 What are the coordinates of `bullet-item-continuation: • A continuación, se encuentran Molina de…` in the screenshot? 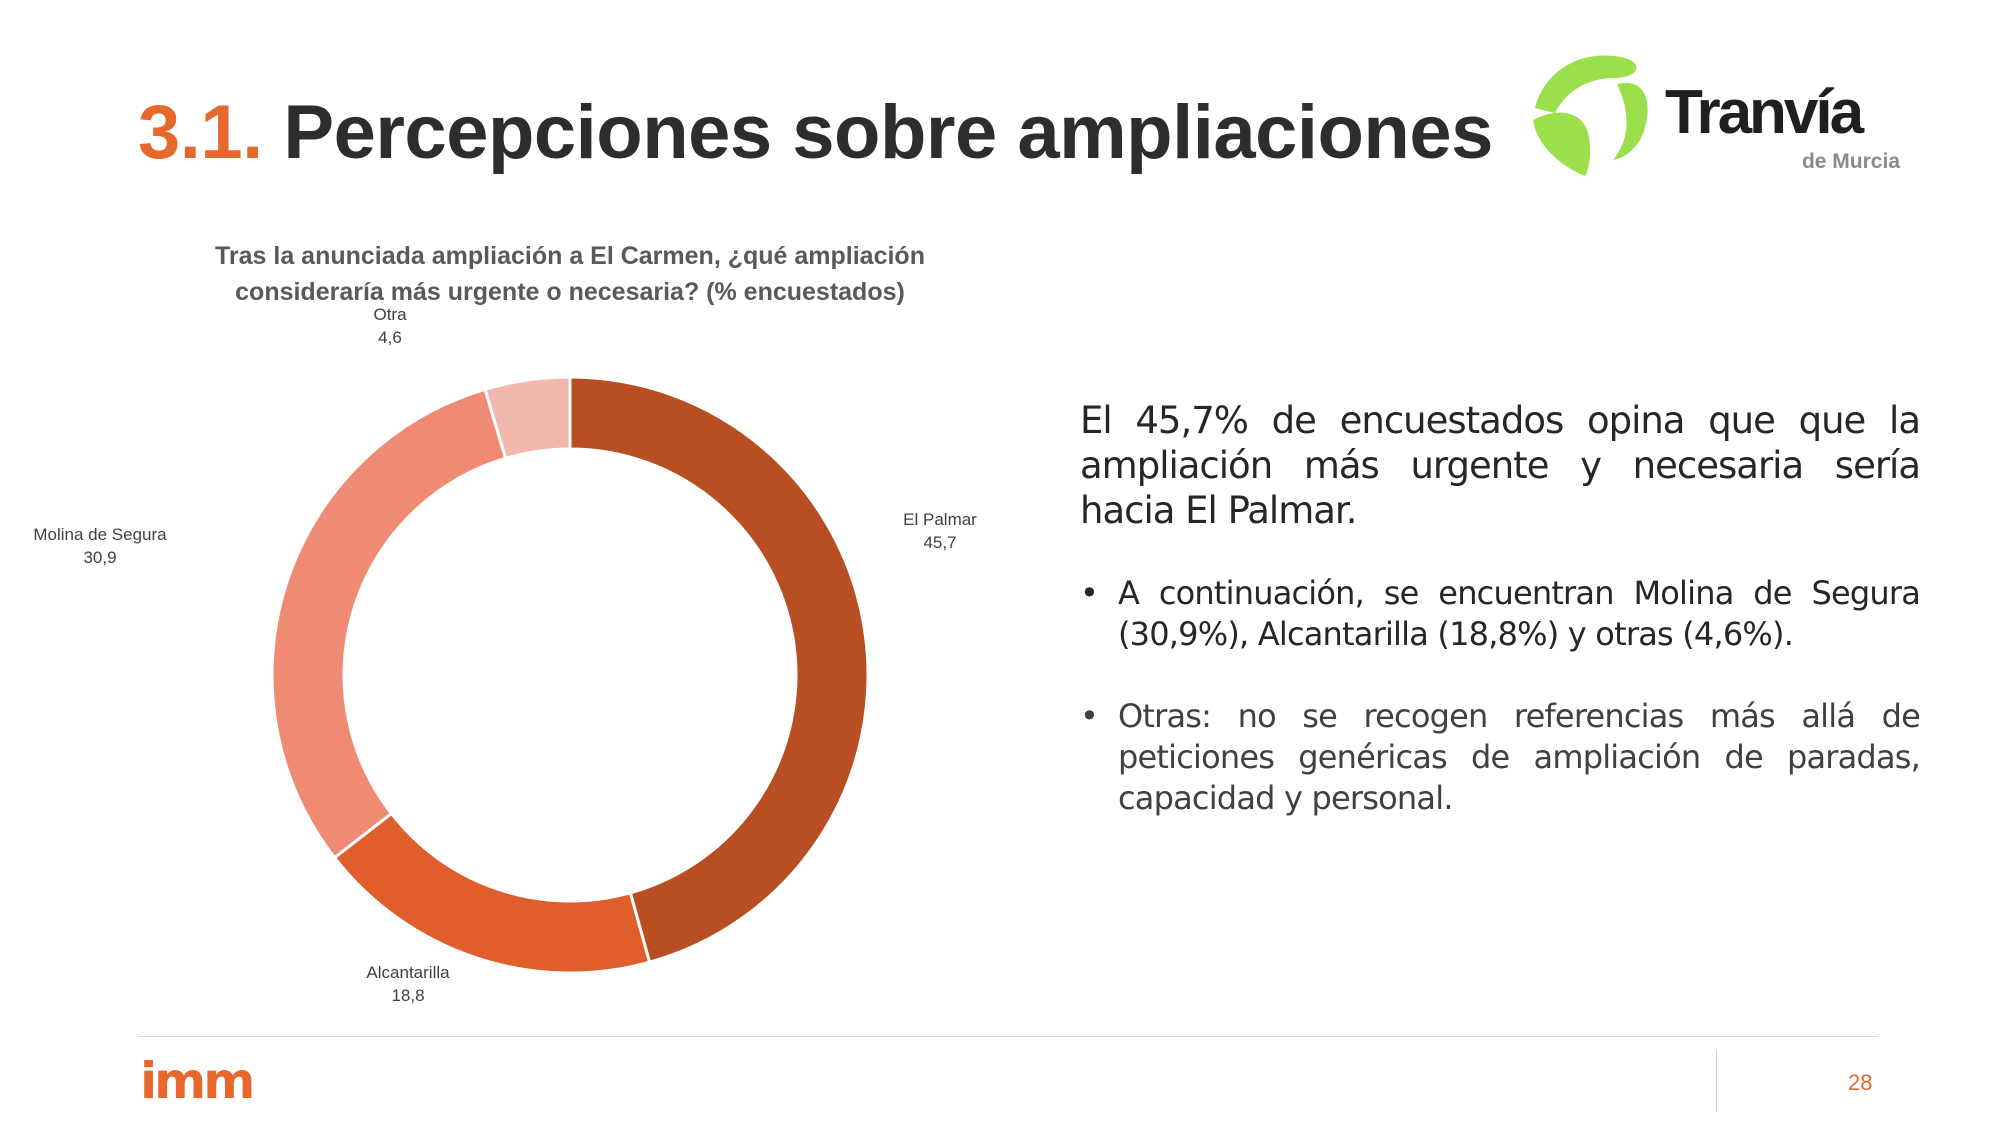 It's located at (1500, 614).